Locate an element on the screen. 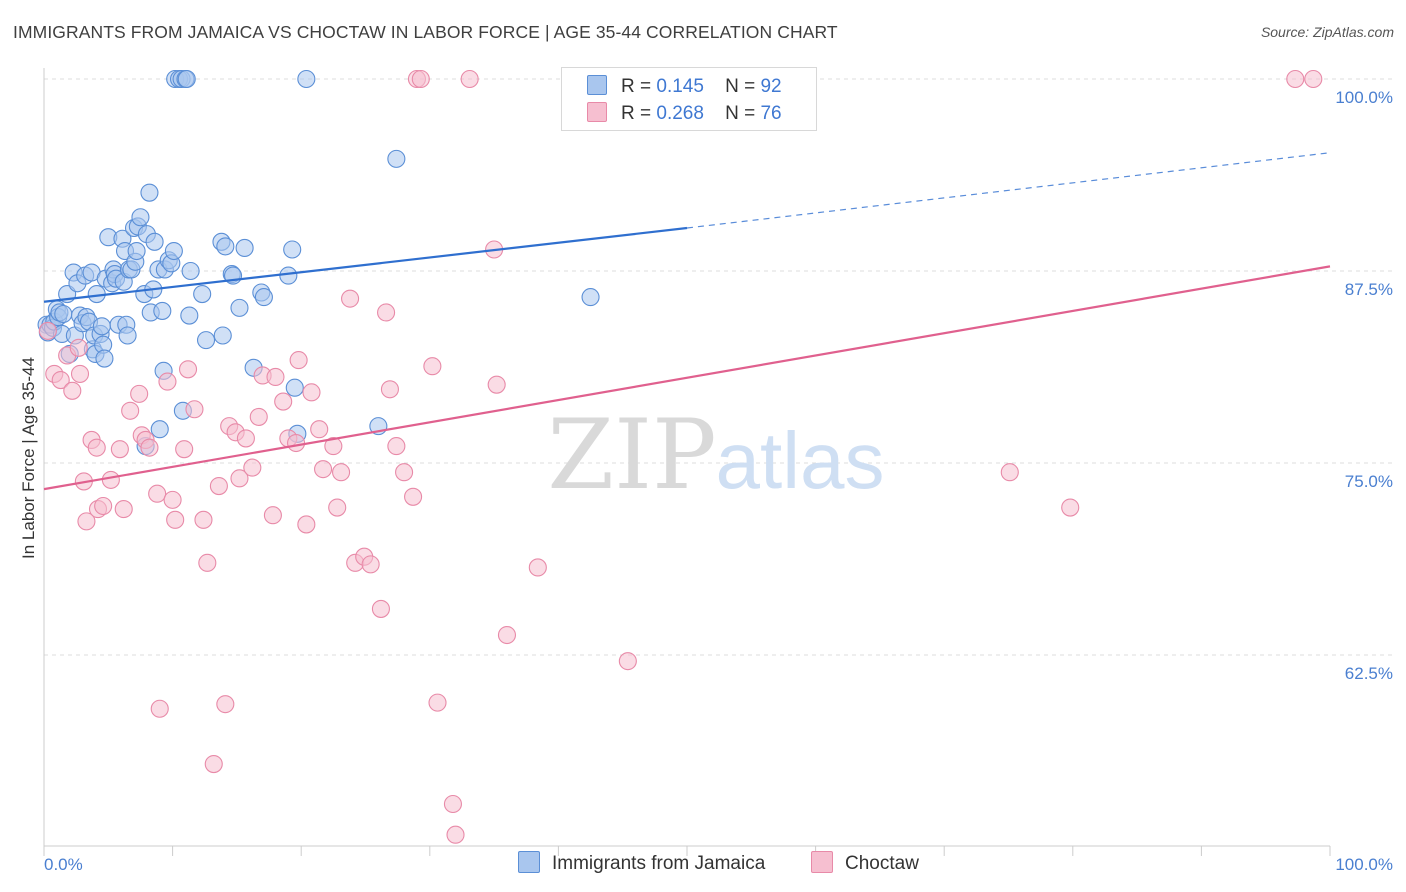 The image size is (1406, 892). bottom-legend-swatch-jamaica is located at coordinates (529, 862).